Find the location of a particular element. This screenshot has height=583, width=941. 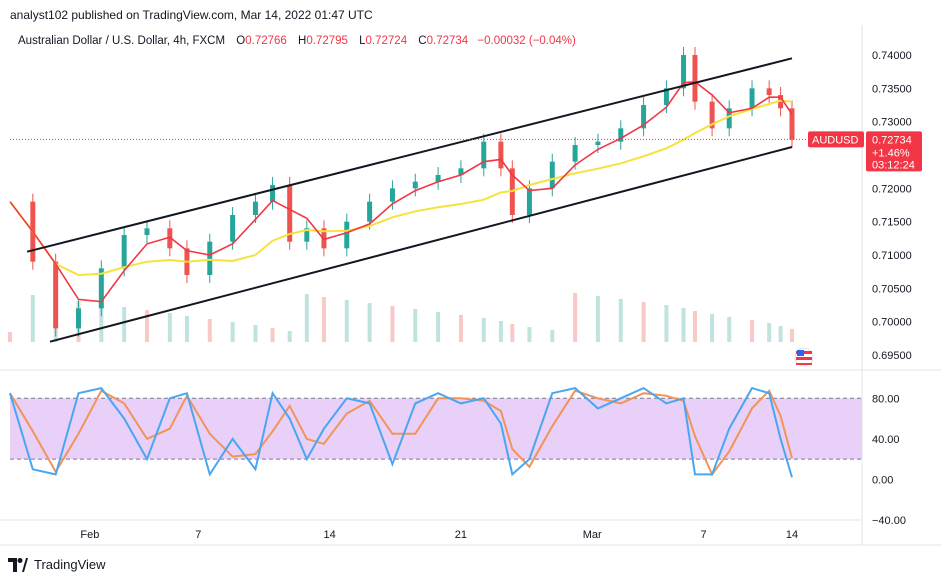

stoch-axis-tick: 80.00 is located at coordinates (886, 399).